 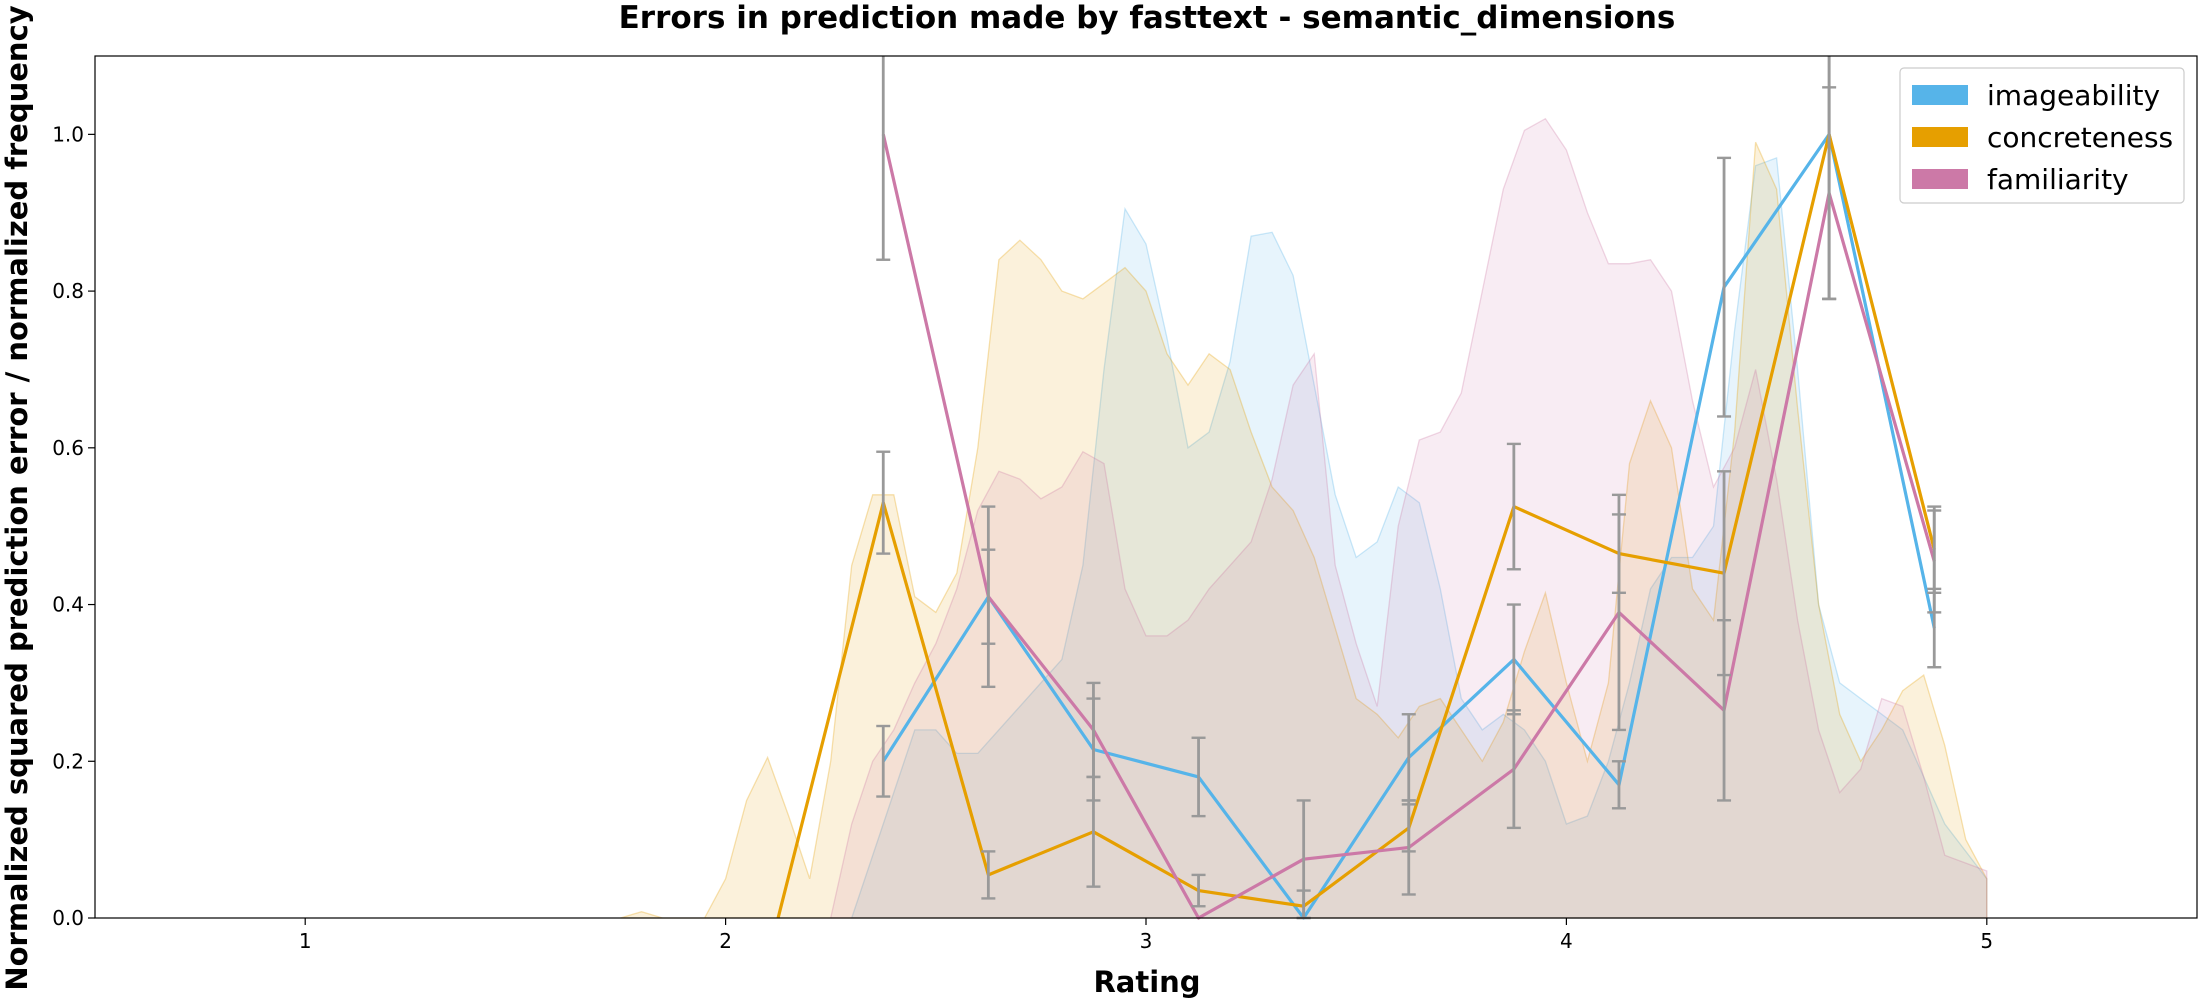 What do you see at coordinates (305, 941) in the screenshot?
I see `x-tick-label: 1` at bounding box center [305, 941].